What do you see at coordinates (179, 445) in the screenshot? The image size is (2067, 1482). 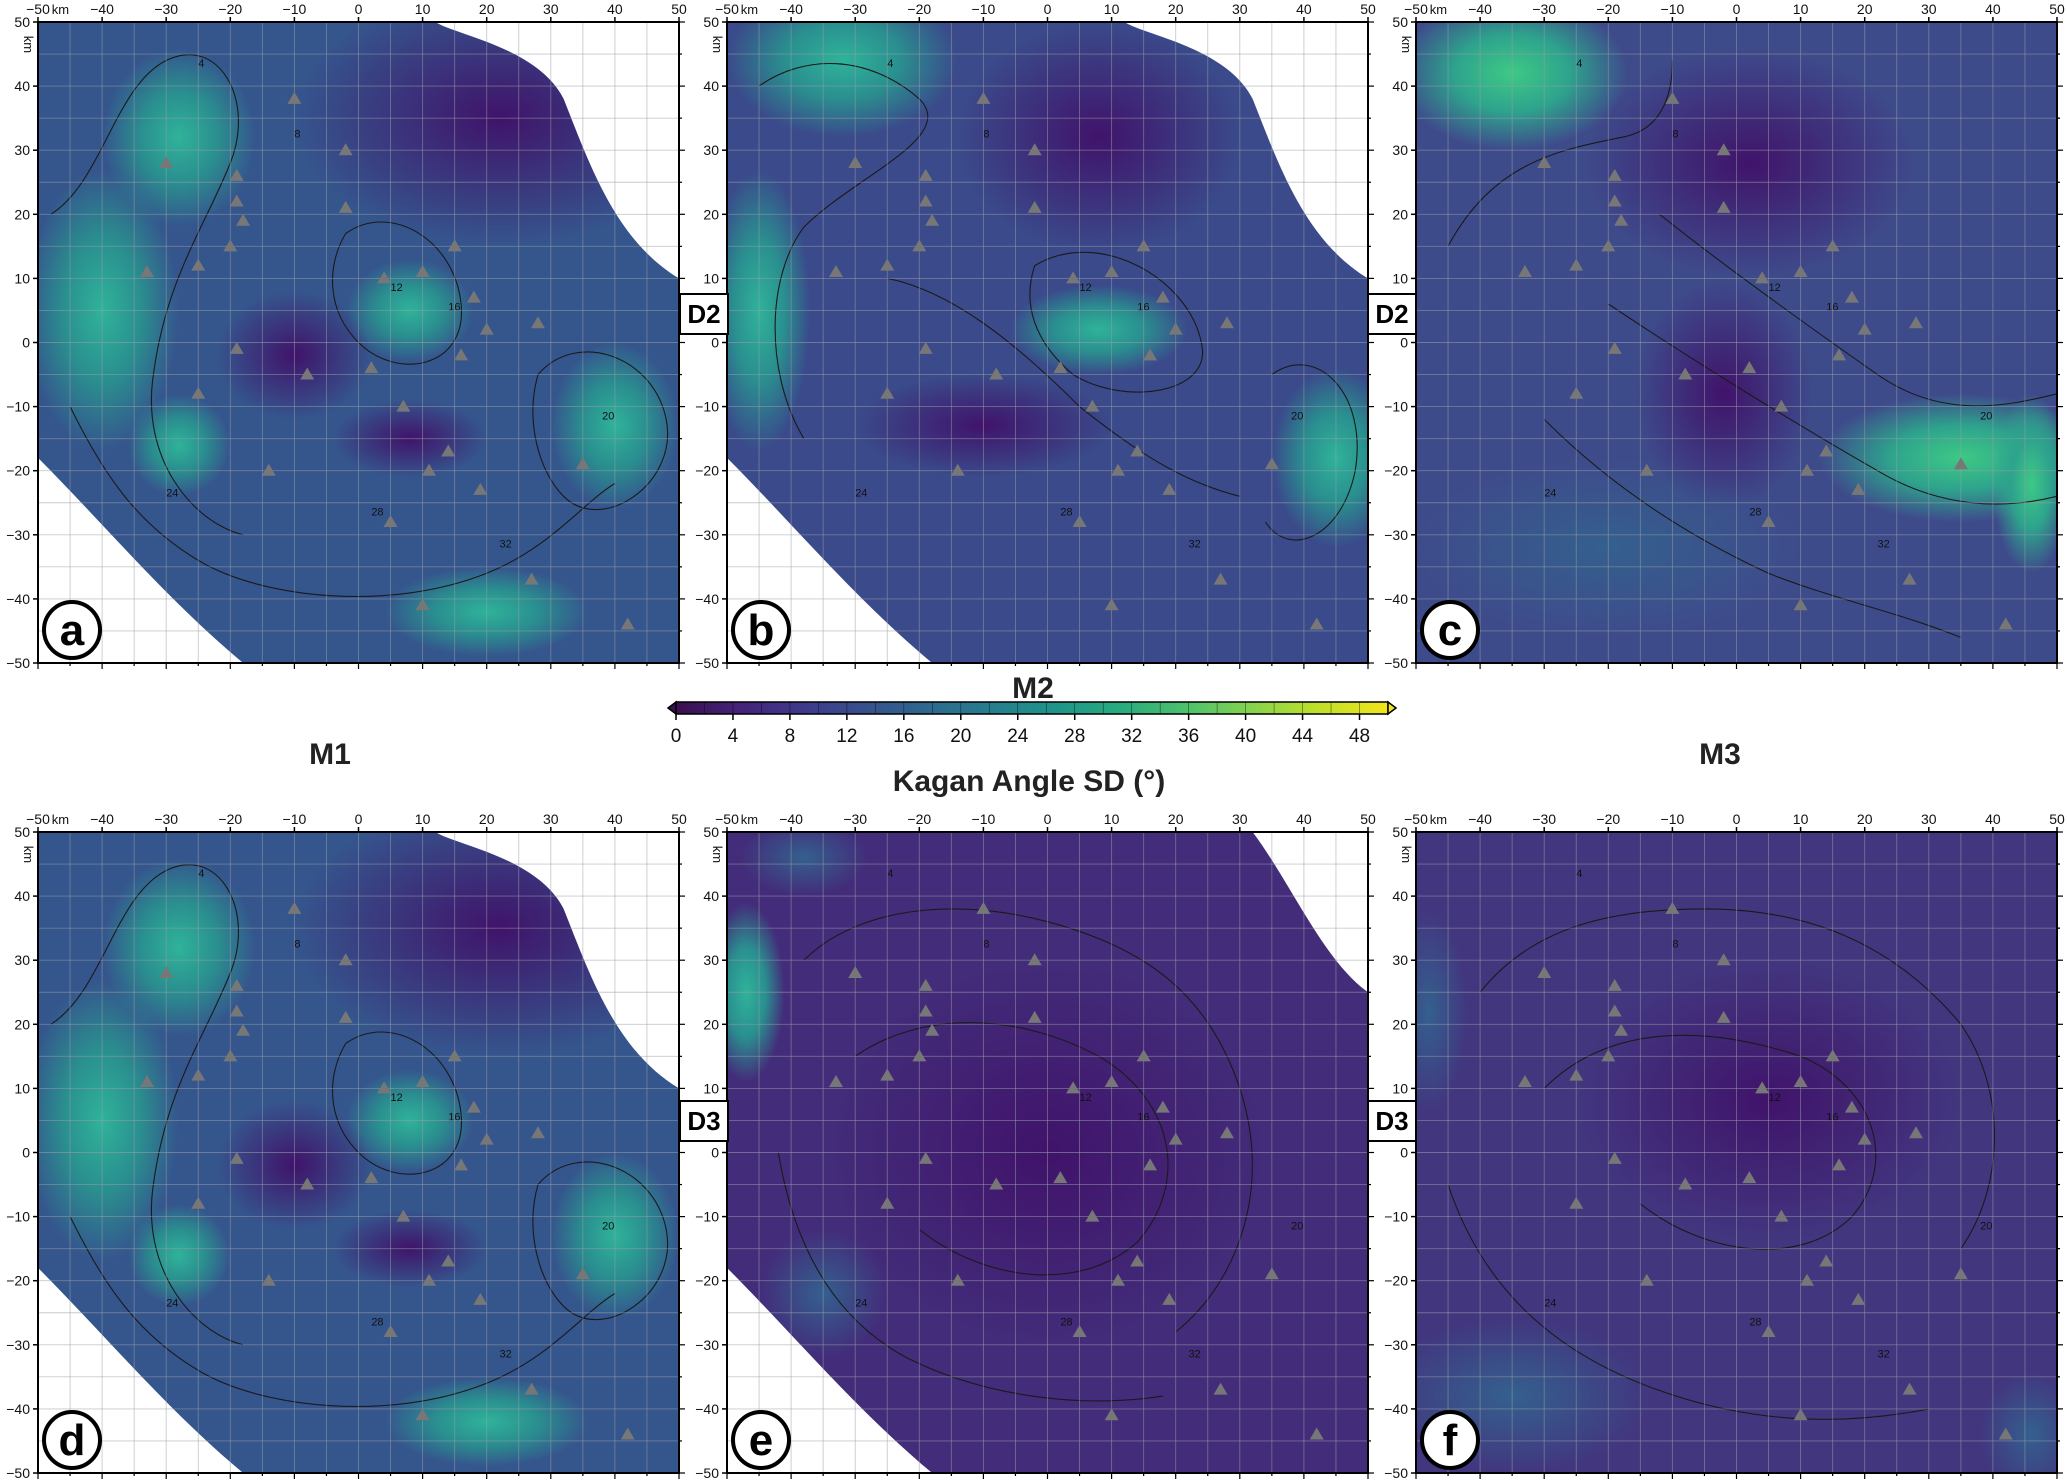 I see `high-sd-zone` at bounding box center [179, 445].